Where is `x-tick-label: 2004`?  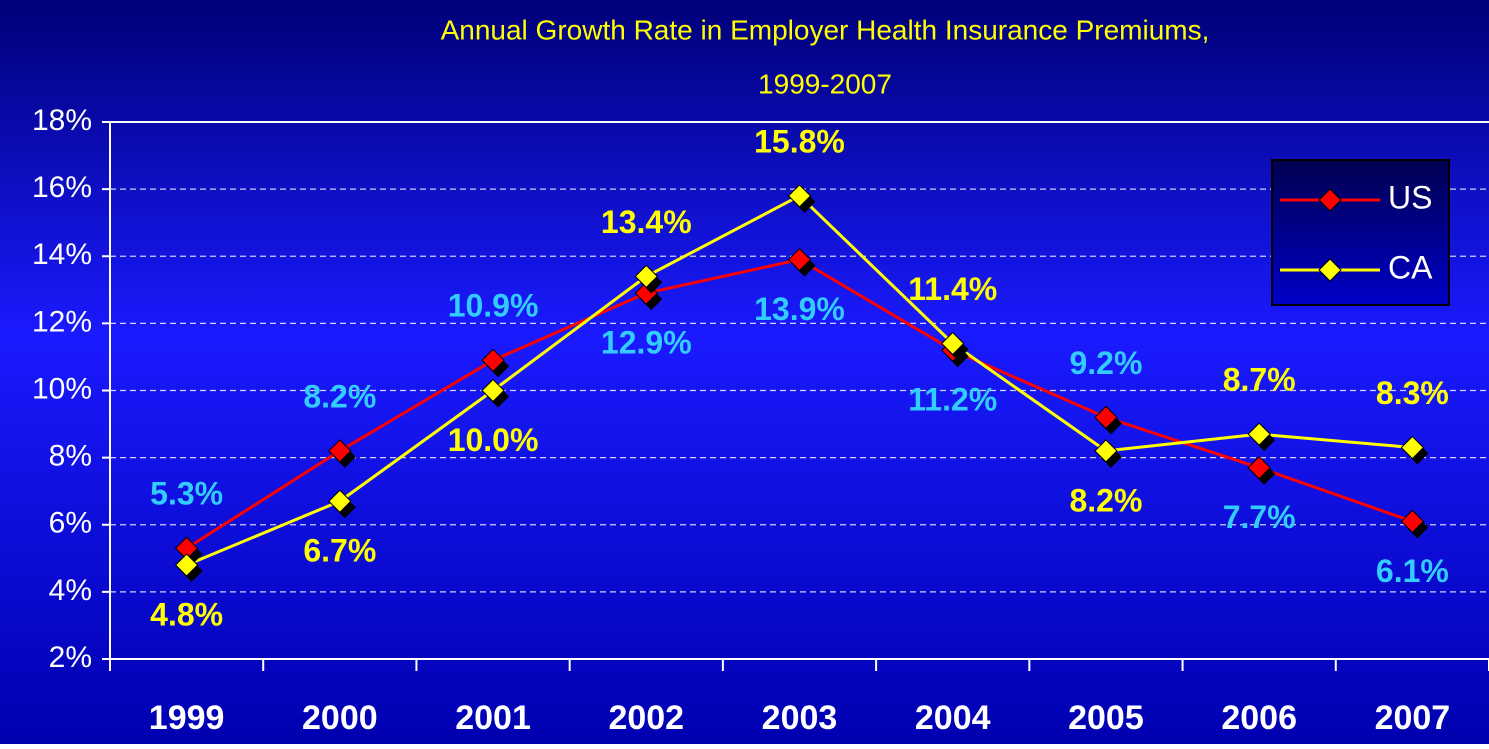
x-tick-label: 2004 is located at coordinates (953, 718).